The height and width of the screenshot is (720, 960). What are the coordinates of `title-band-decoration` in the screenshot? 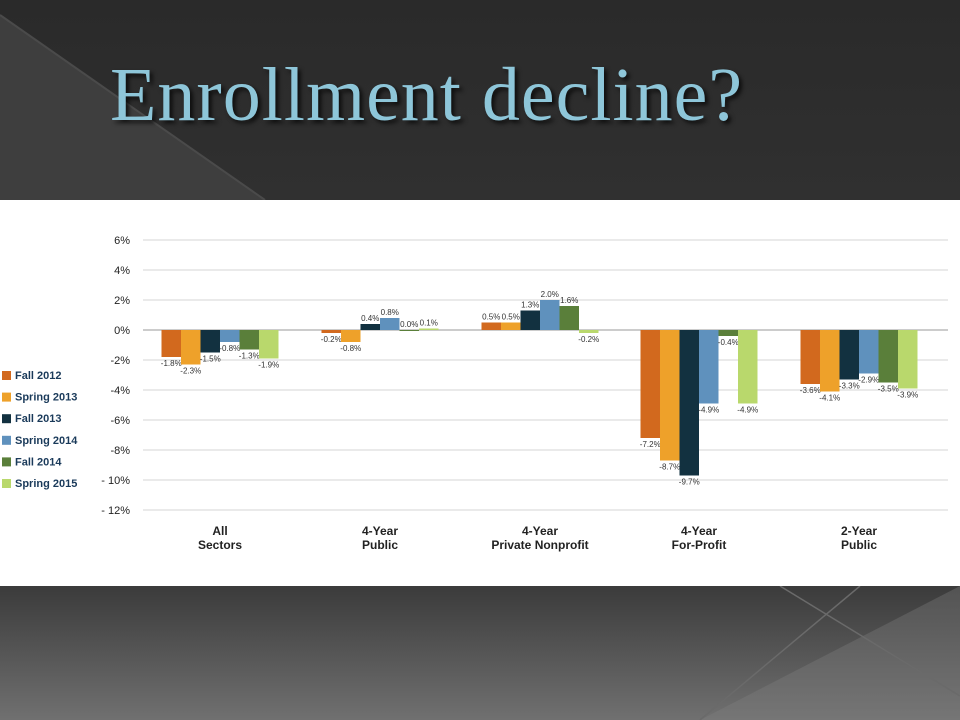 It's located at (133, 107).